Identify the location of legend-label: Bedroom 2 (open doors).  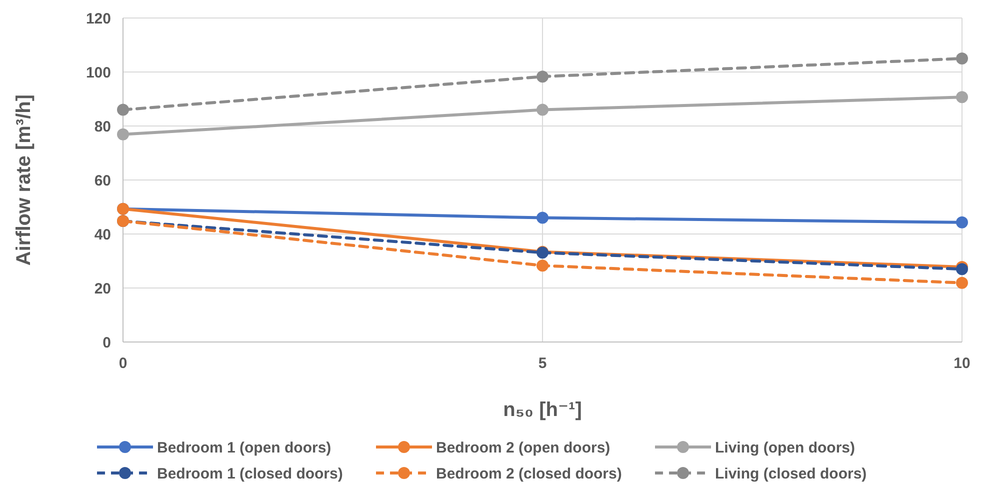
(523, 447).